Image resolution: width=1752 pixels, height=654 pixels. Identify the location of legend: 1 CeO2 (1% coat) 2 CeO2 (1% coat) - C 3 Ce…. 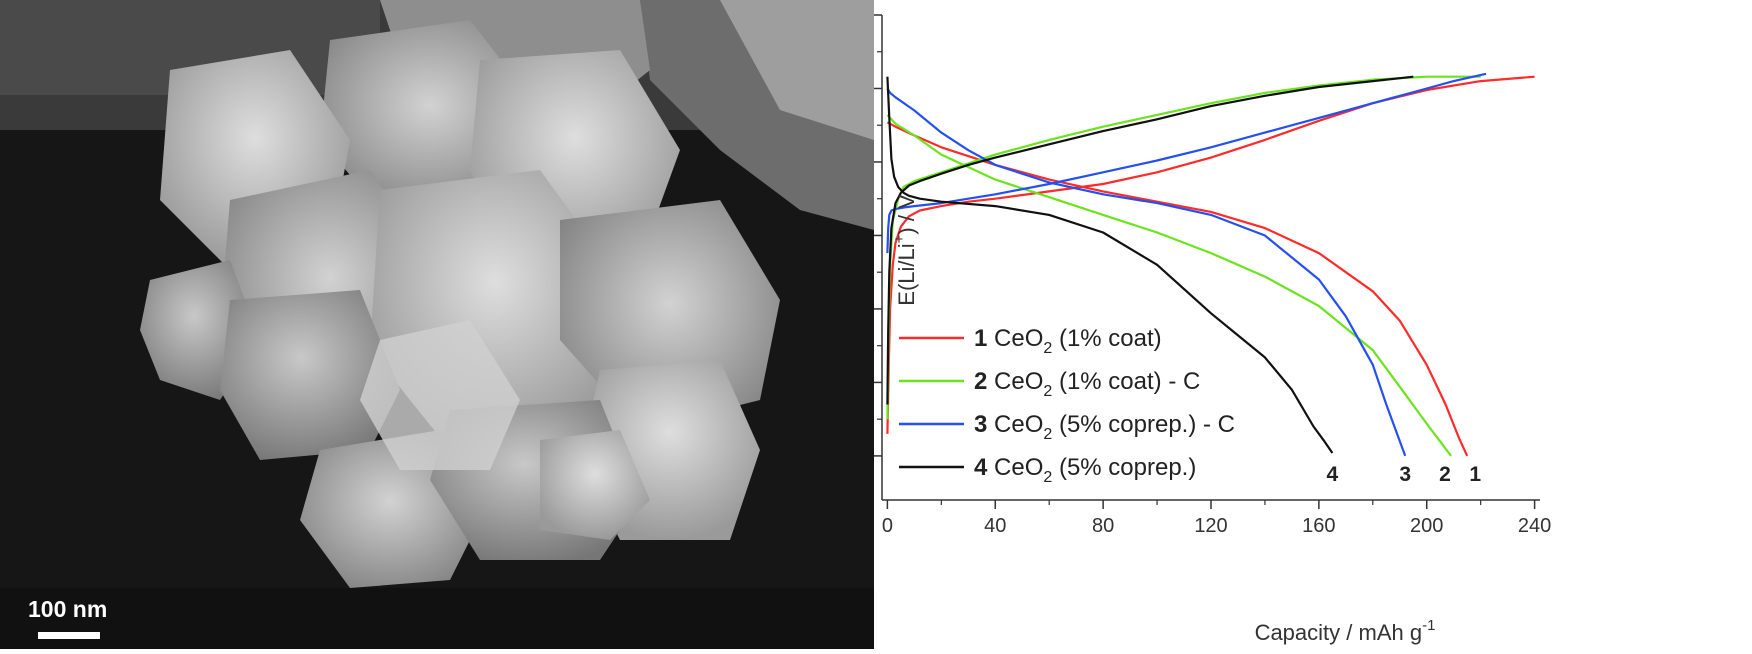
(1067, 405).